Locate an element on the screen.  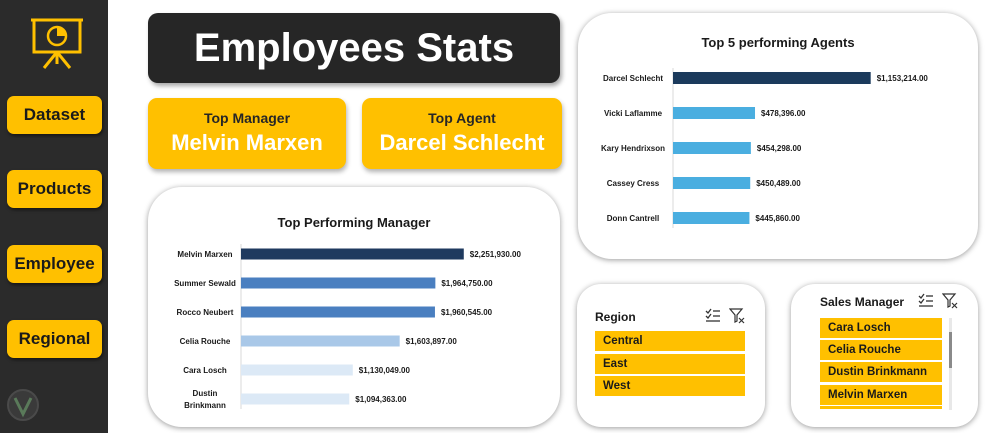
top-manager-card: Top Manager Melvin Marxen is located at coordinates (247, 133).